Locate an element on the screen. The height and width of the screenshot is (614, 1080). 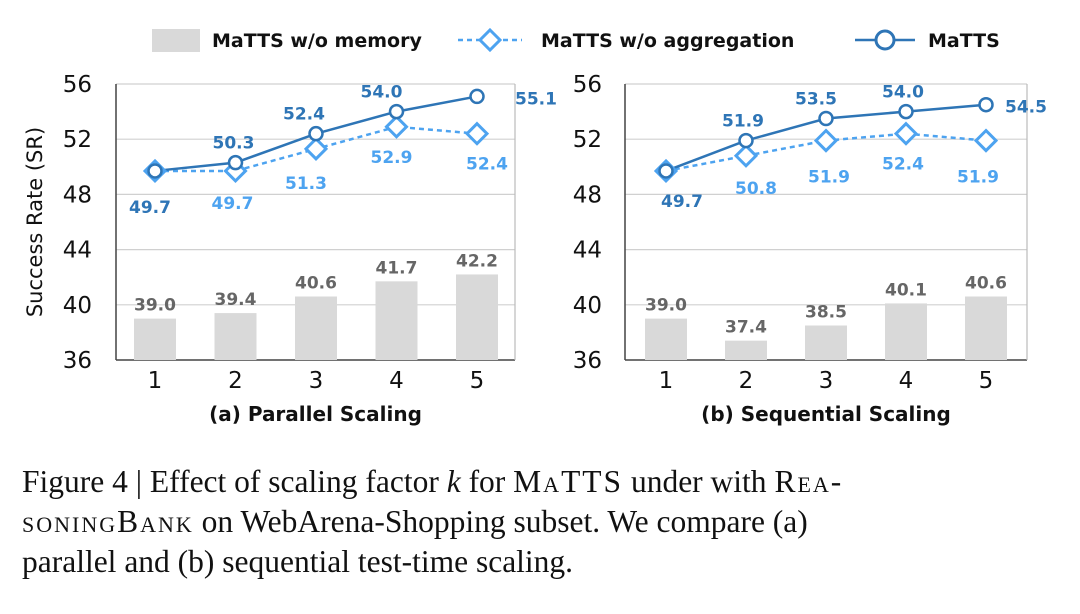
caption-matts: MaTTS is located at coordinates (568, 481).